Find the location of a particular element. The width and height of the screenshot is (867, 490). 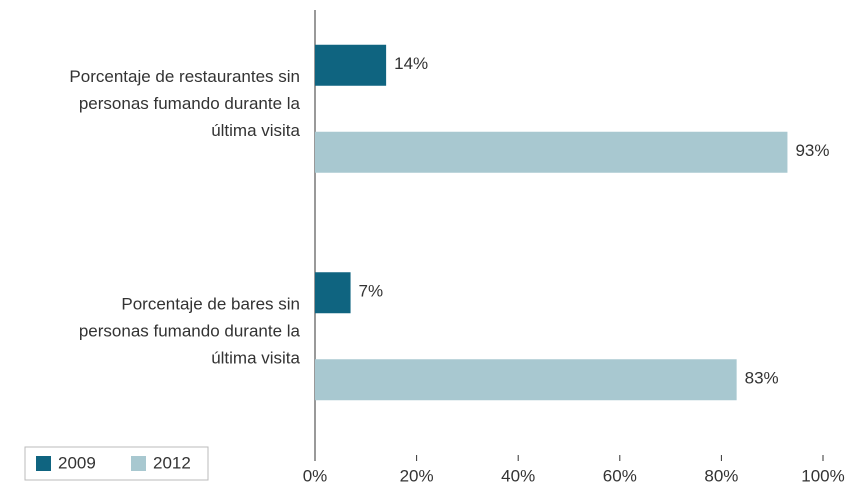

value-label: 14% is located at coordinates (411, 63).